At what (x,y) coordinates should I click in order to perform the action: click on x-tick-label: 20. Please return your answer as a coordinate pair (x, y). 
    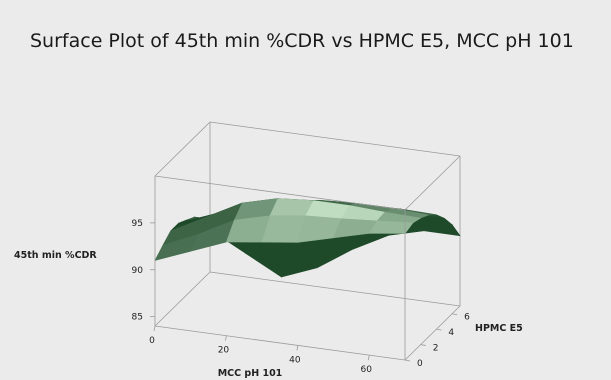
    Looking at the image, I should click on (224, 351).